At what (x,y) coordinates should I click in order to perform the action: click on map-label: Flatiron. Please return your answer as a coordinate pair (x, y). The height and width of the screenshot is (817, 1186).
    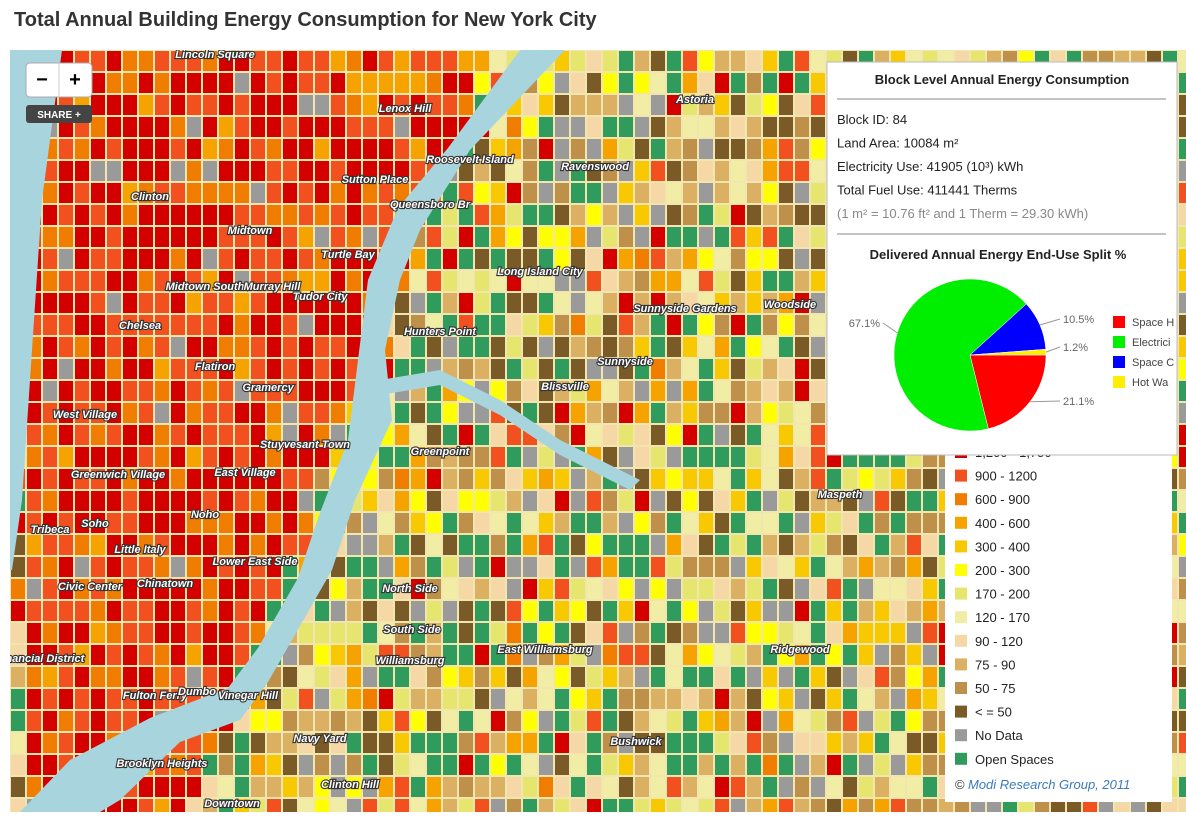
    Looking at the image, I should click on (215, 367).